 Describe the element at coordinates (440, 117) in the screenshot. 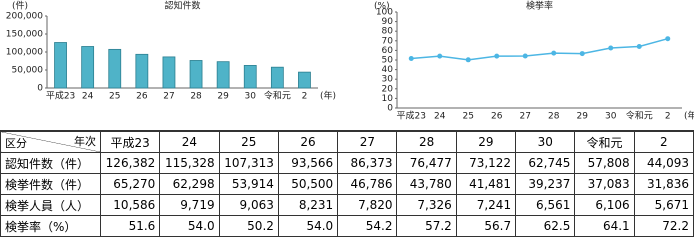

I see `x-tick-label: 24` at that location.